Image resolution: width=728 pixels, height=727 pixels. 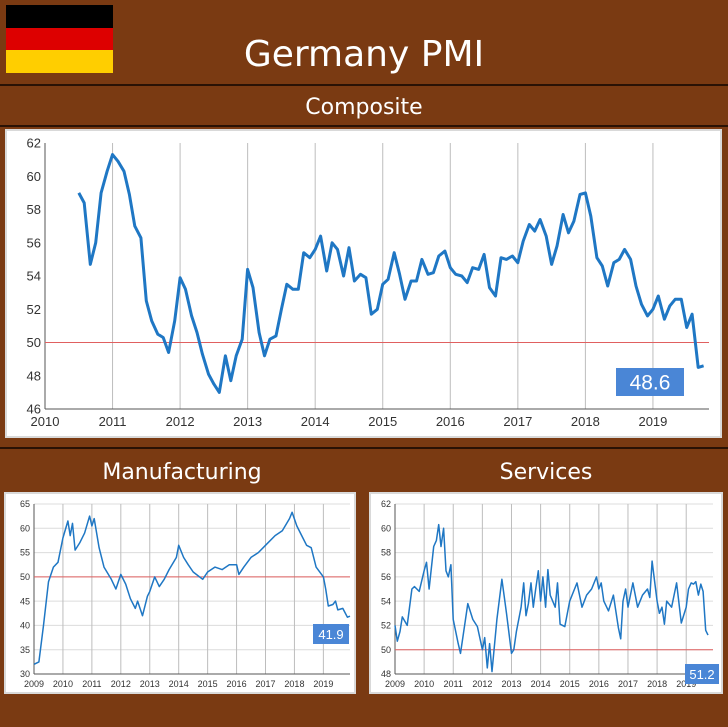 I want to click on y-tick-label: 55, so click(x=25, y=553).